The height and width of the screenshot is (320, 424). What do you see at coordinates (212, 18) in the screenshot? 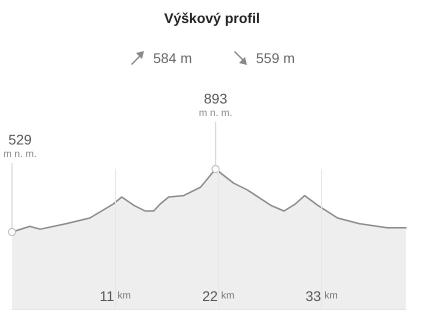
I see `chart-title: Výškový profil` at bounding box center [212, 18].